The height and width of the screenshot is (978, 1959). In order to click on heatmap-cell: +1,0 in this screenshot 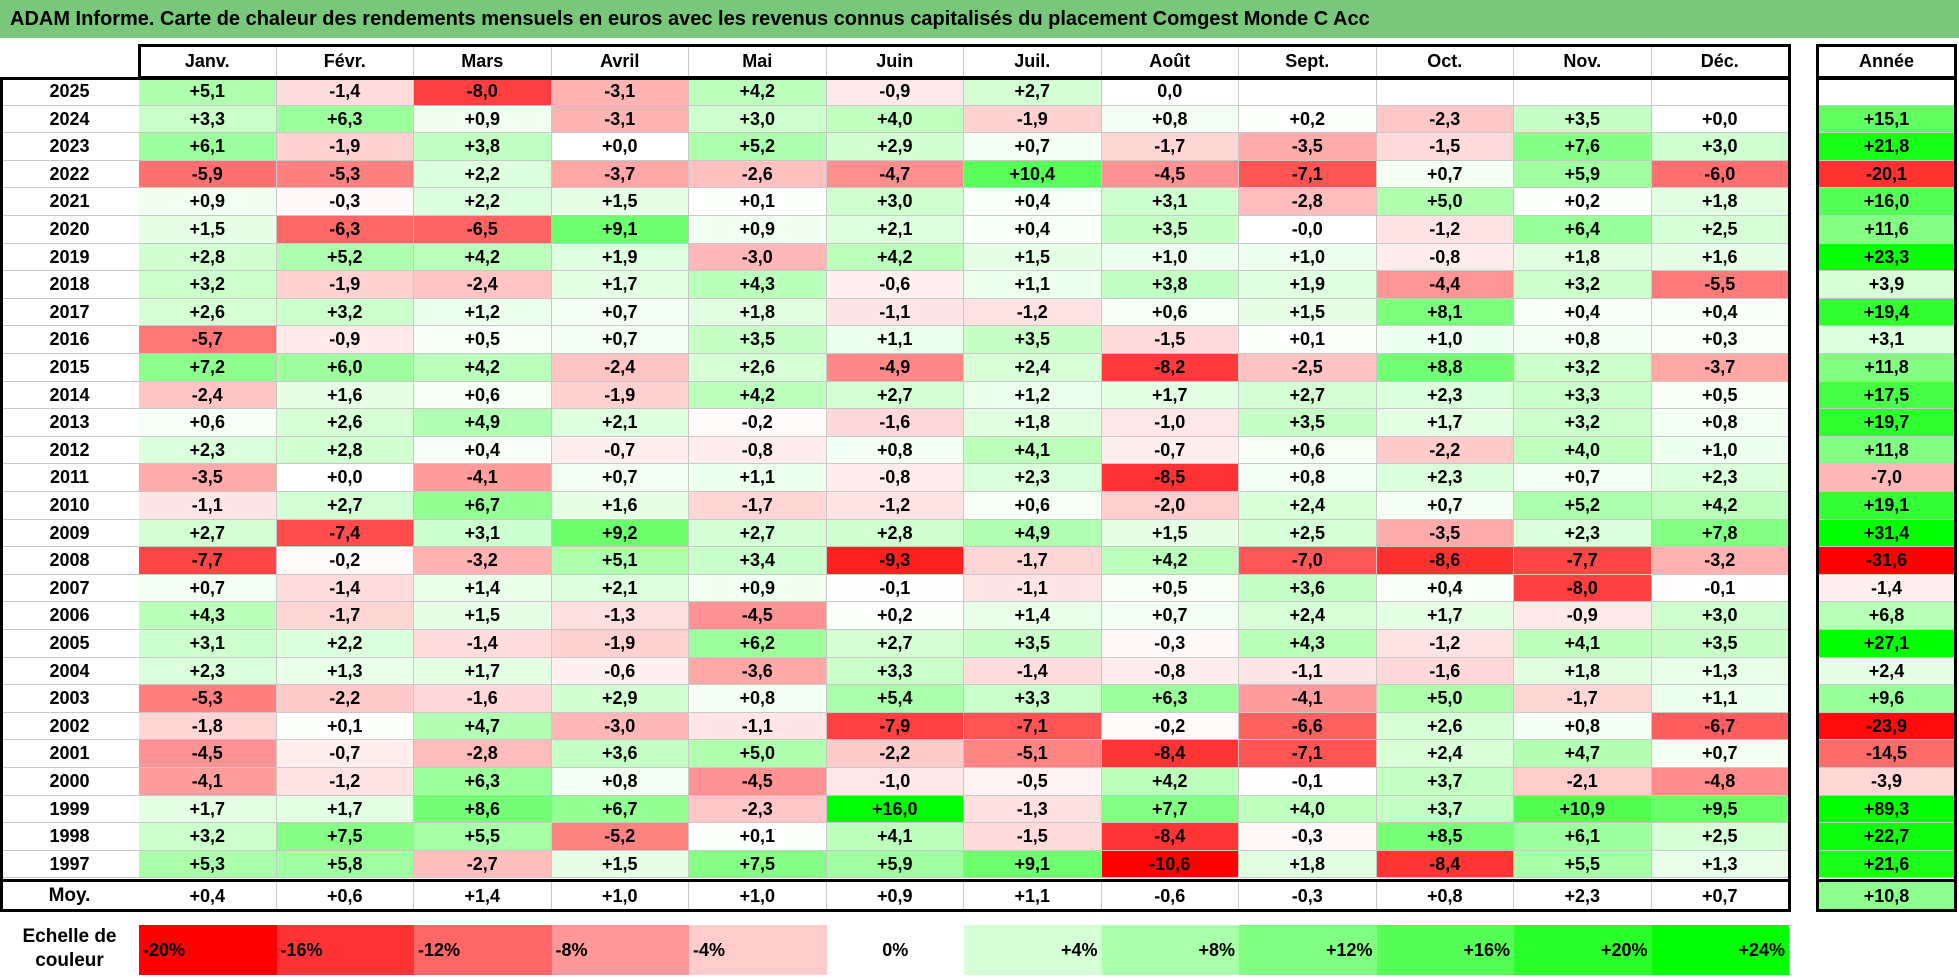, I will do `click(1720, 450)`.